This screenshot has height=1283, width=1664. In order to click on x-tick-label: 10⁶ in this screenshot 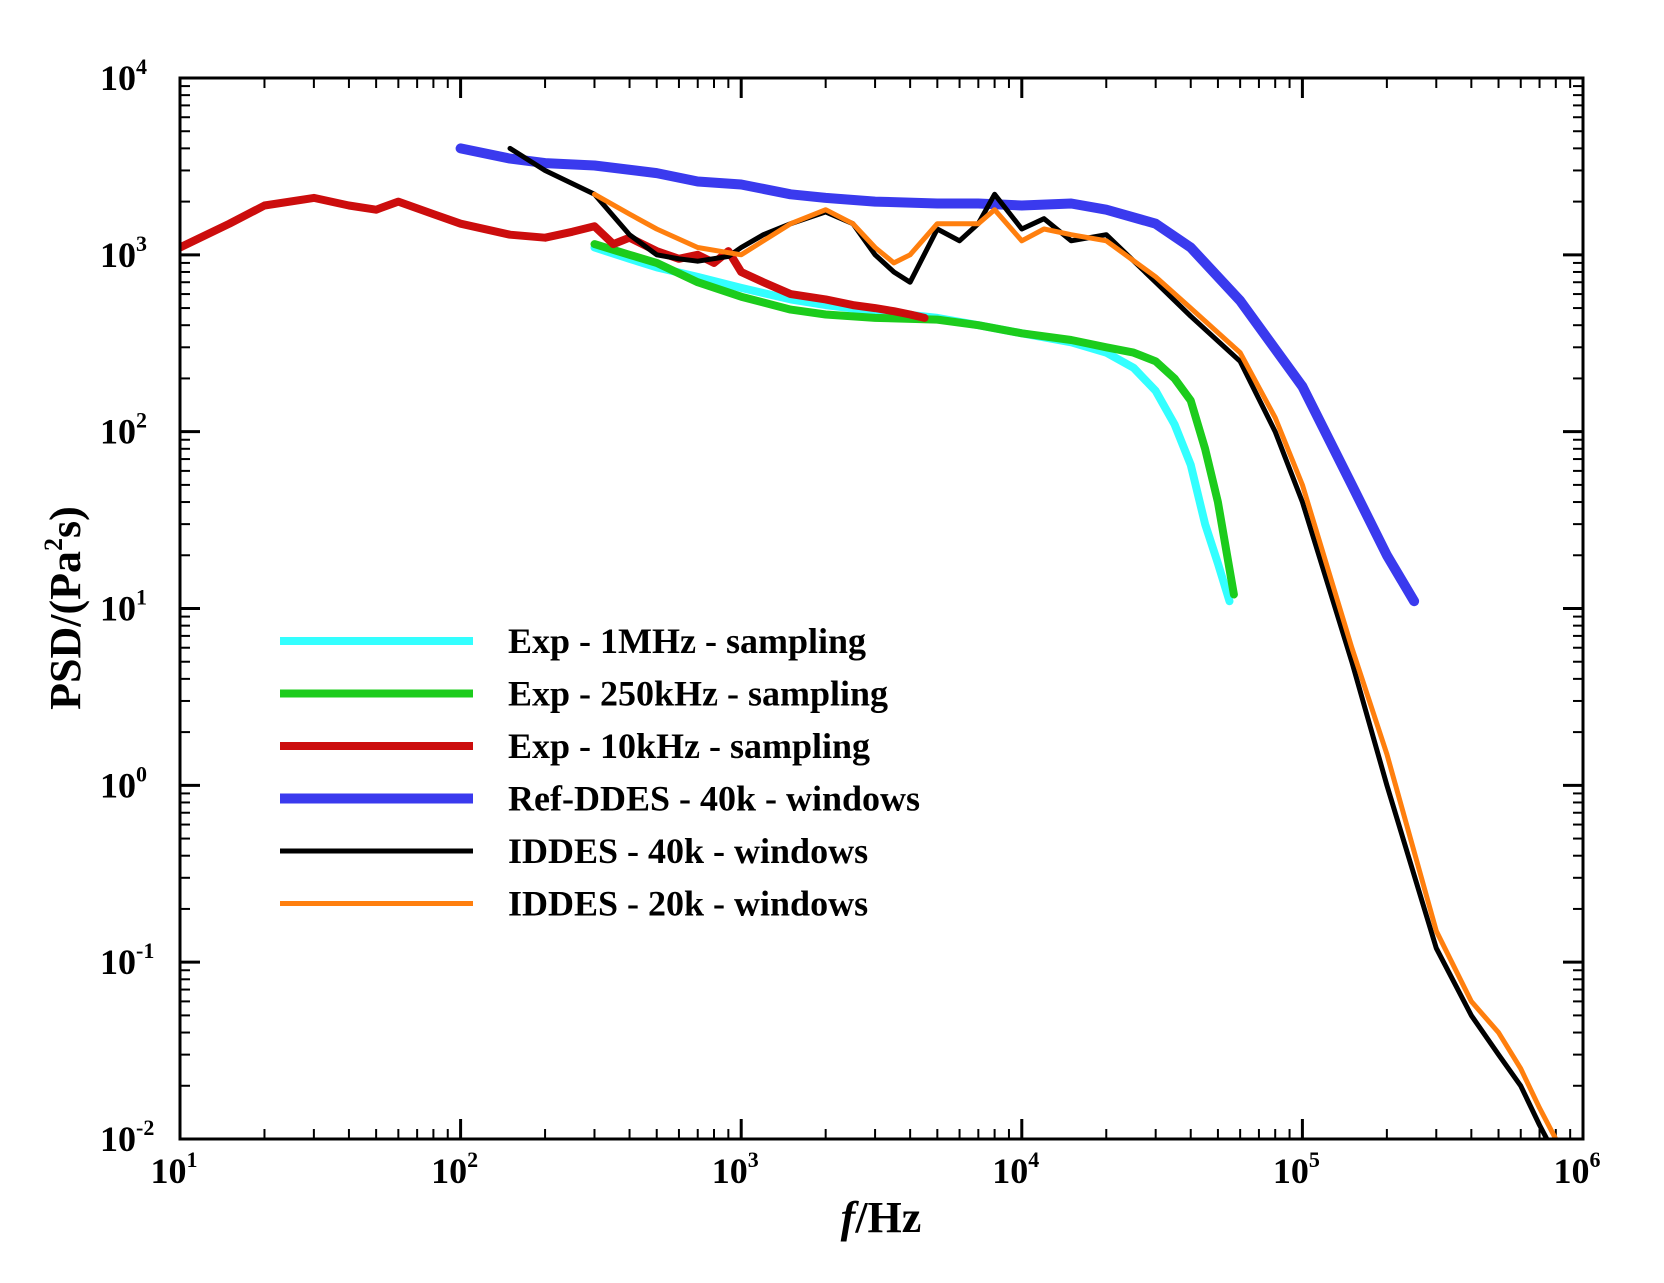, I will do `click(1577, 1169)`.